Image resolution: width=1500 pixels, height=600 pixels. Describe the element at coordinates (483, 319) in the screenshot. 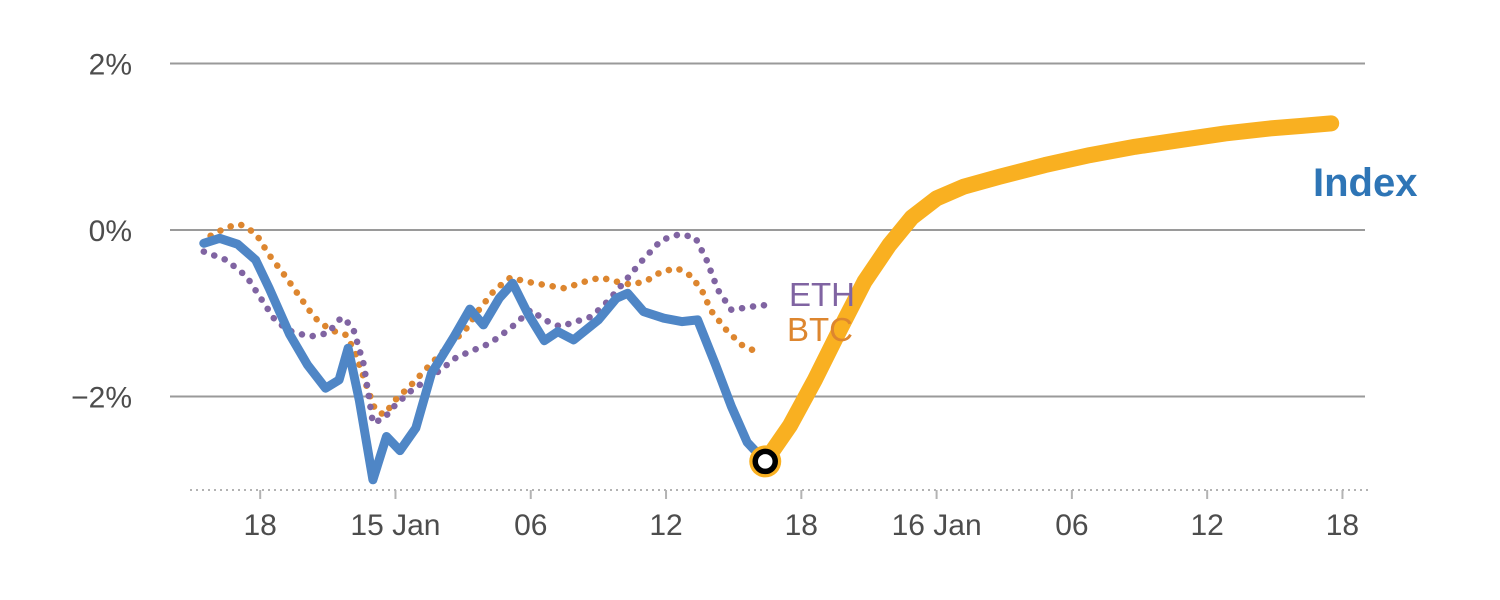

I see `series-line-btc` at that location.